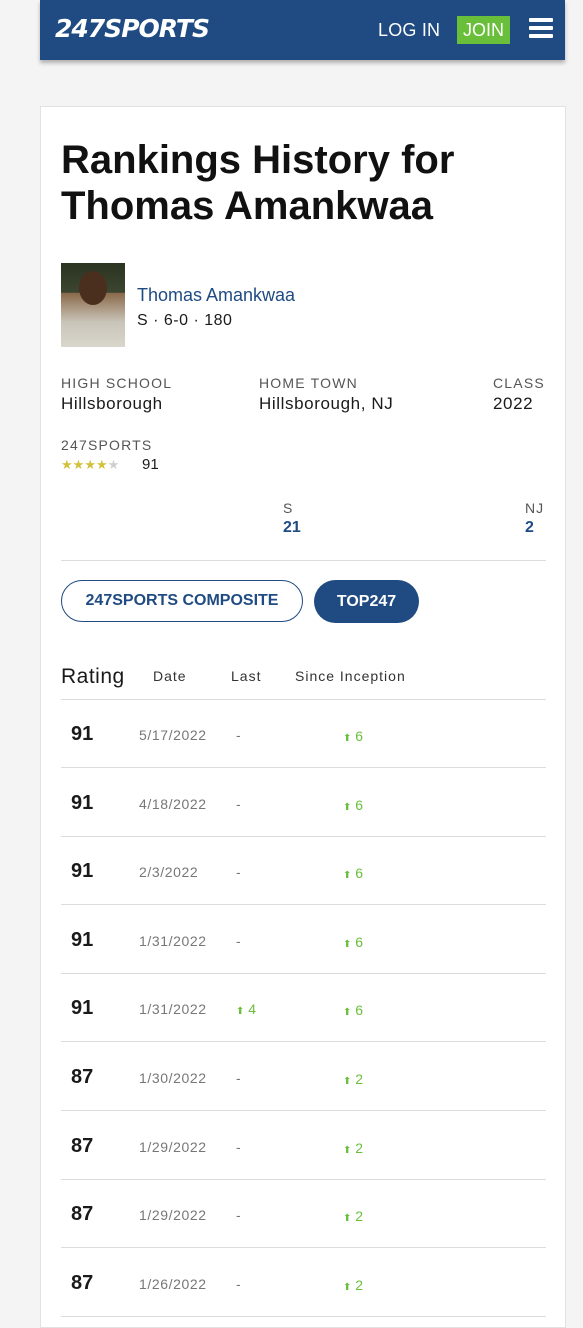 The height and width of the screenshot is (1328, 583). I want to click on site-logo: 247SPORTS, so click(132, 28).